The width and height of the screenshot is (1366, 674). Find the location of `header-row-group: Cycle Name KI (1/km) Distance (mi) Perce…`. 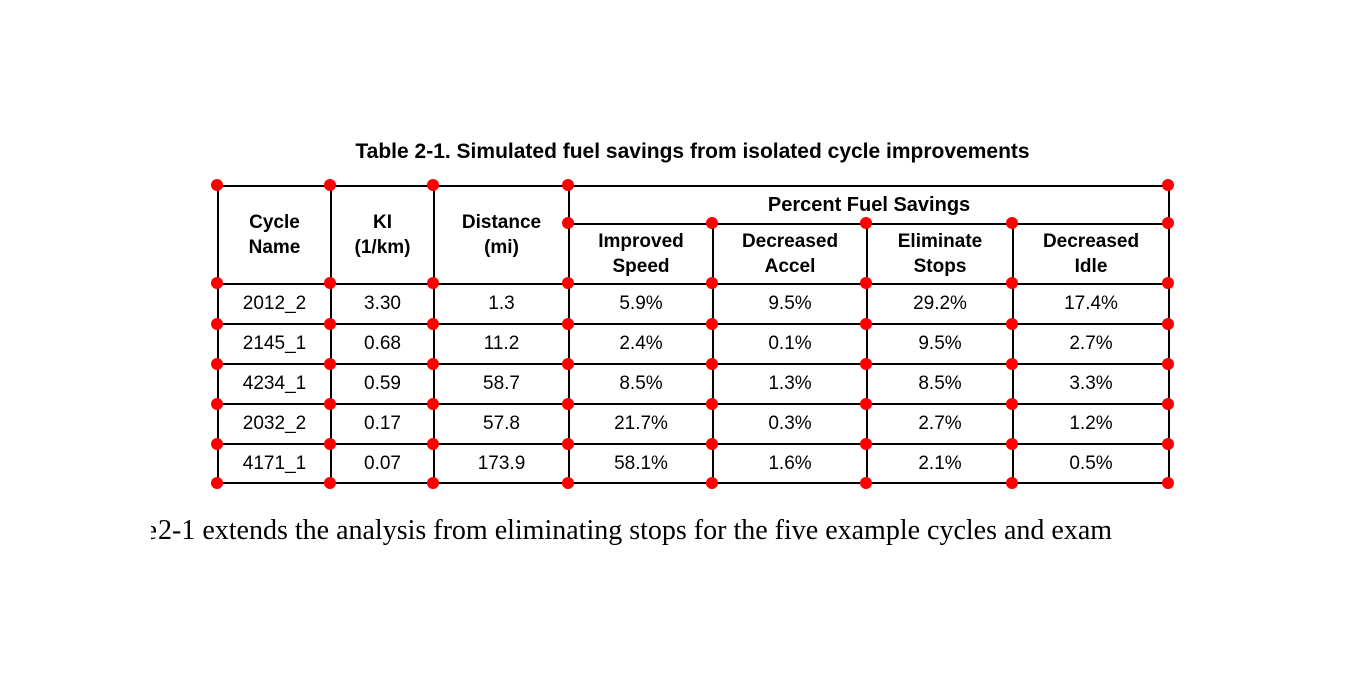

header-row-group: Cycle Name KI (1/km) Distance (mi) Perce… is located at coordinates (694, 235).